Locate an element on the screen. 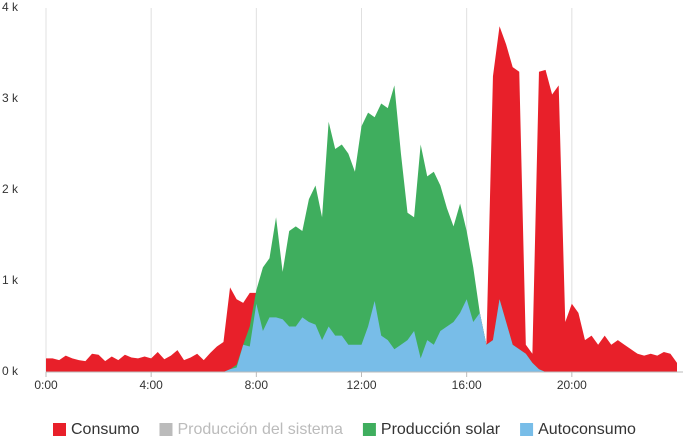 This screenshot has height=444, width=683. y-tick-label: 3 k is located at coordinates (10, 98).